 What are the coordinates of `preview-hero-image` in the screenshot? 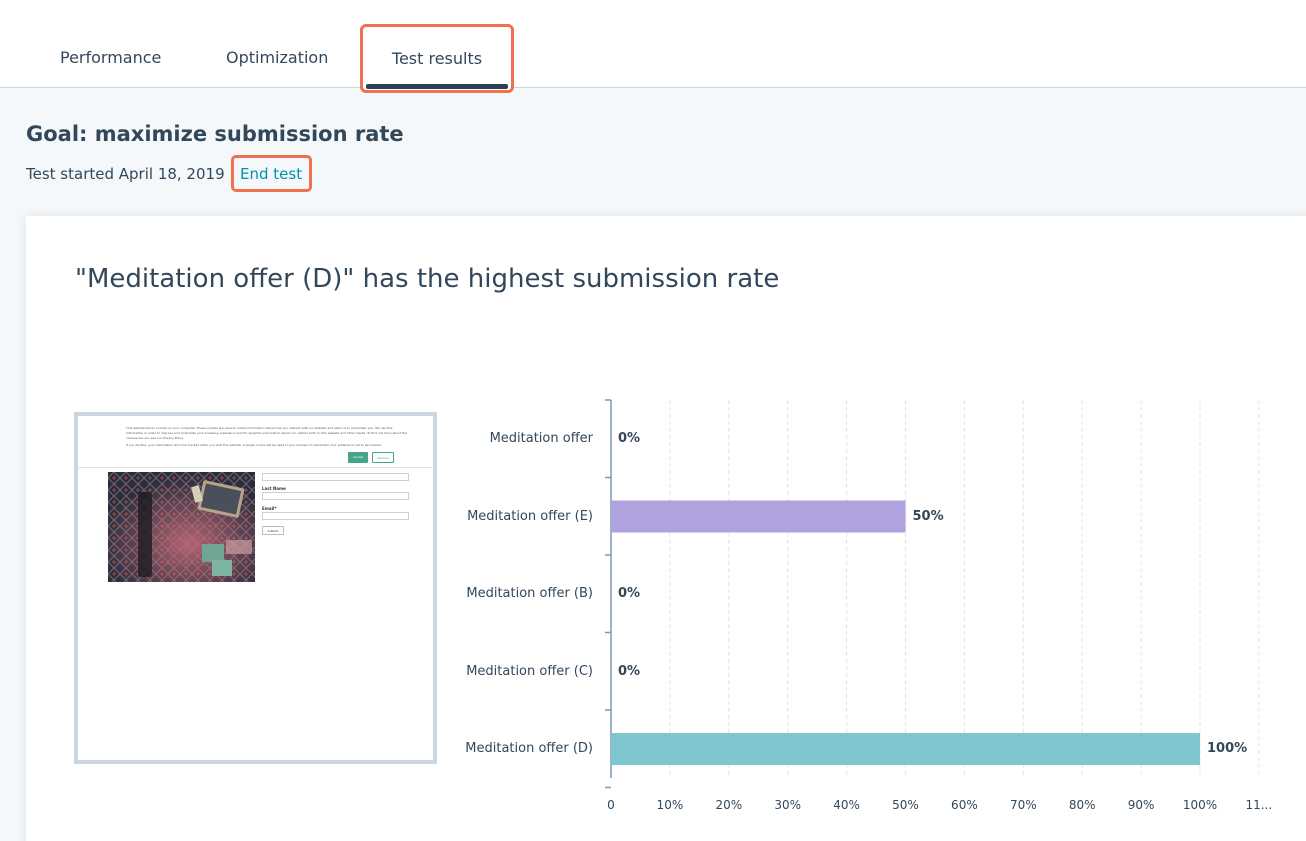 It's located at (181, 527).